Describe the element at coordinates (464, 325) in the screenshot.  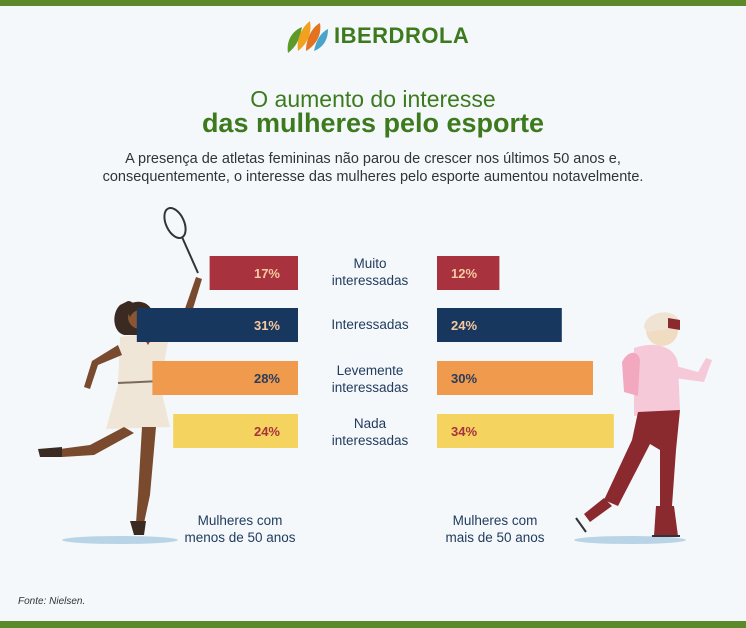
I see `bar-label-over50-1: 24%` at that location.